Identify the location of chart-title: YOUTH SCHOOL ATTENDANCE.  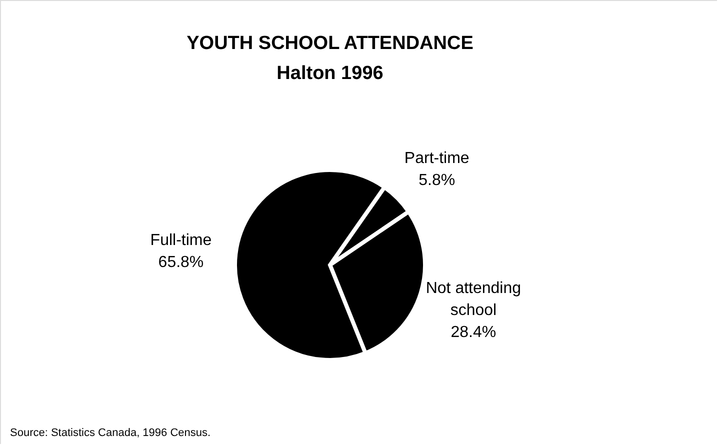
(330, 43).